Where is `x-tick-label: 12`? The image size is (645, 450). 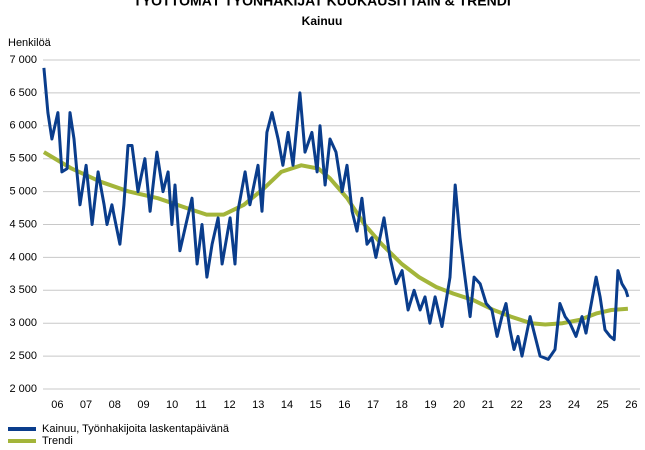
x-tick-label: 12 is located at coordinates (229, 405).